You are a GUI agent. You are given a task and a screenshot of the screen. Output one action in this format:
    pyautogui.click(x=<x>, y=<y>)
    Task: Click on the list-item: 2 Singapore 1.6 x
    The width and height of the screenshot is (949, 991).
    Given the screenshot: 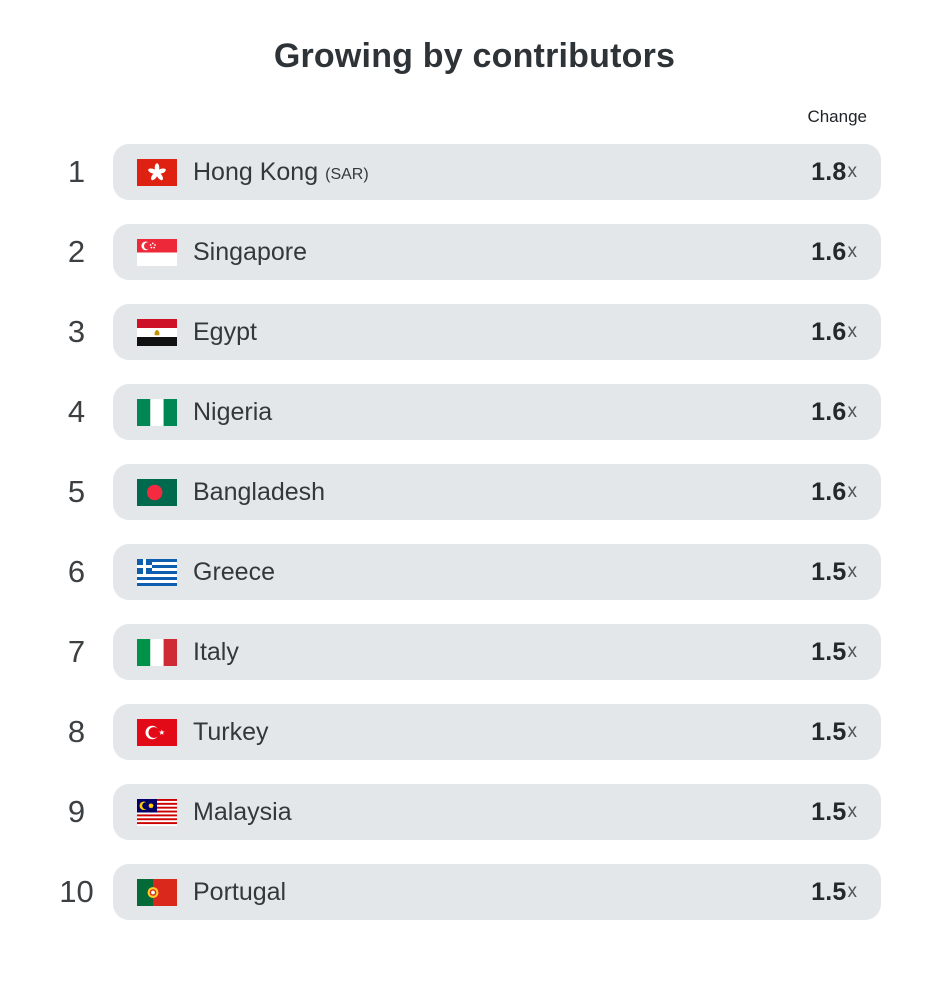 What is the action you would take?
    pyautogui.click(x=460, y=252)
    